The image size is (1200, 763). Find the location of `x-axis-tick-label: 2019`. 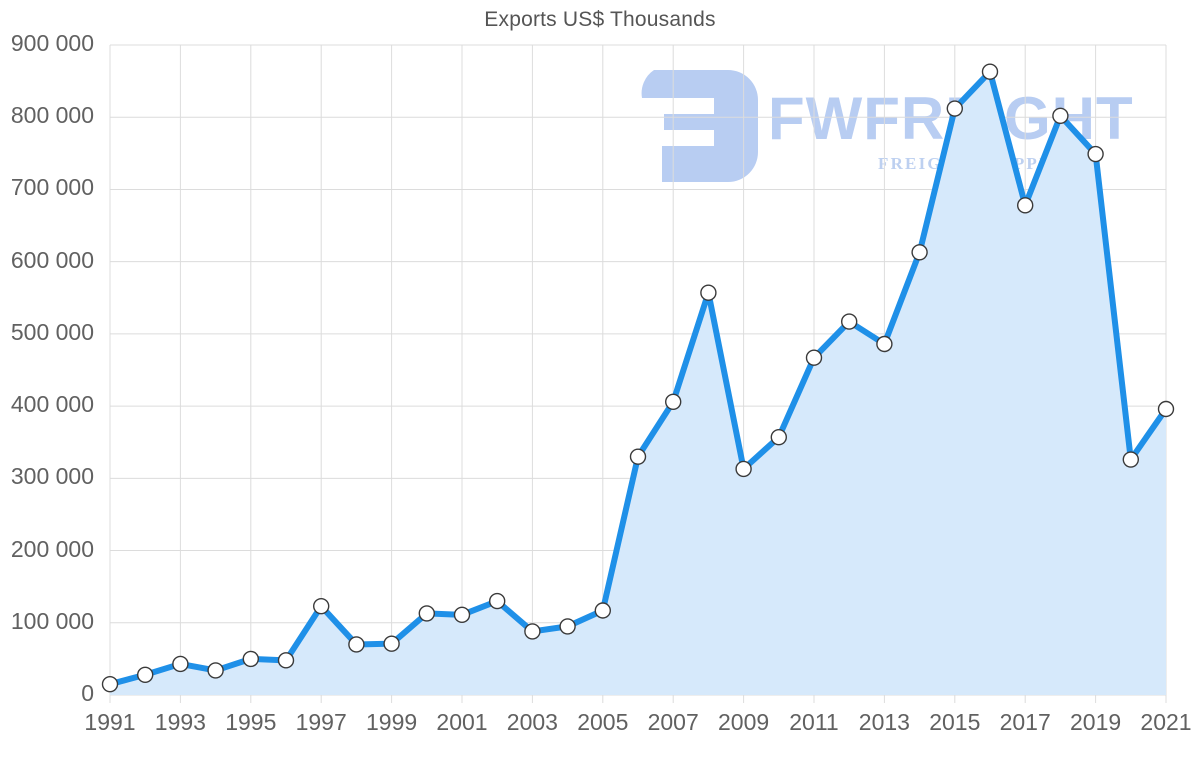

x-axis-tick-label: 2019 is located at coordinates (1096, 722).